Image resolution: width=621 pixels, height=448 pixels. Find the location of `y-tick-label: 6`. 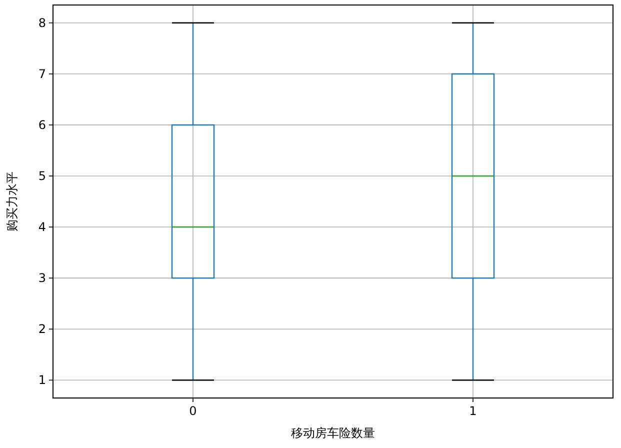

y-tick-label: 6 is located at coordinates (42, 125).